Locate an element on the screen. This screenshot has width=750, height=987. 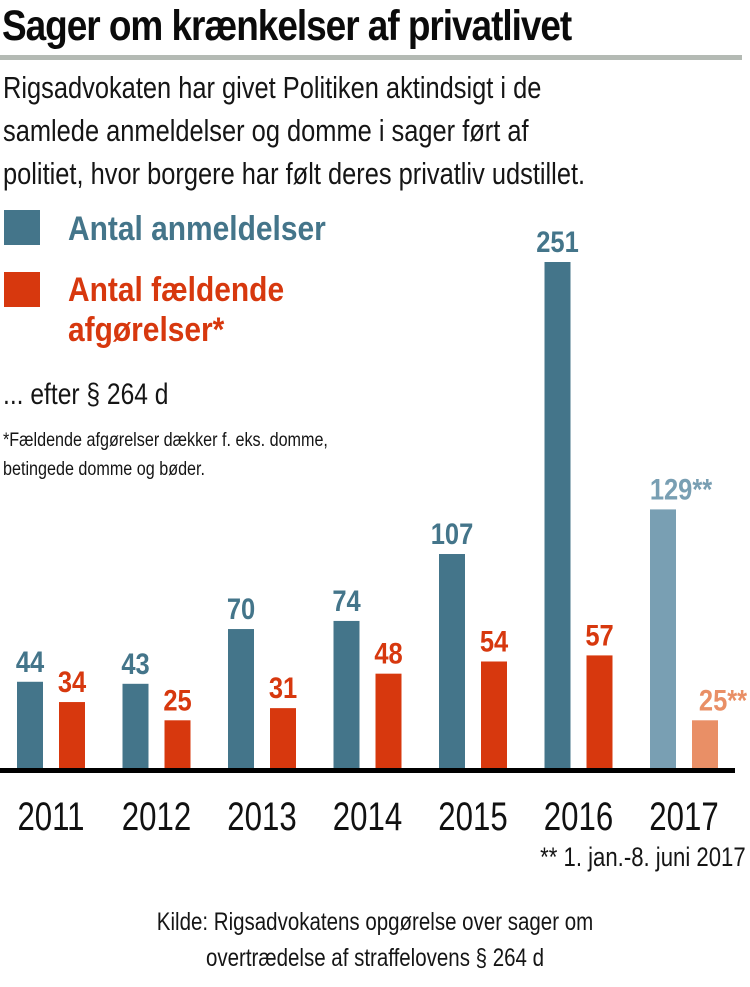
bar-reports-2015 is located at coordinates (452, 662).